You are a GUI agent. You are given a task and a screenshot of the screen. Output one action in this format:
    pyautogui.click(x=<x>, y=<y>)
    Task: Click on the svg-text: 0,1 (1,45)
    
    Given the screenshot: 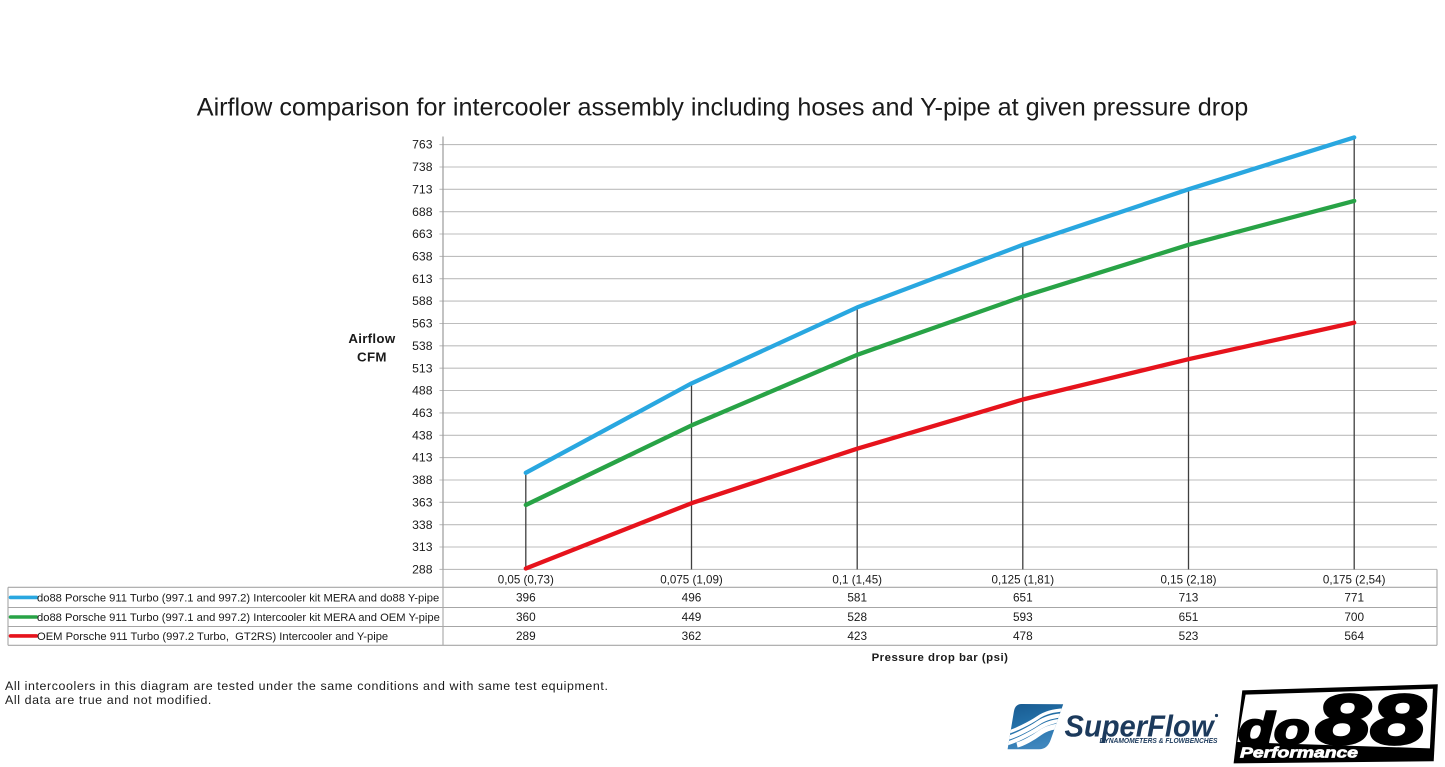 What is the action you would take?
    pyautogui.click(x=857, y=579)
    